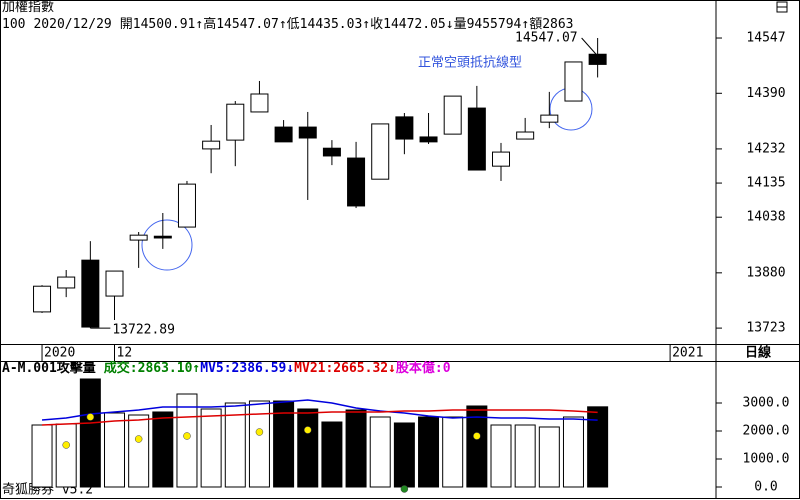 Image resolution: width=800 pixels, height=500 pixels. I want to click on info-item: 高14547.07, so click(241, 24).